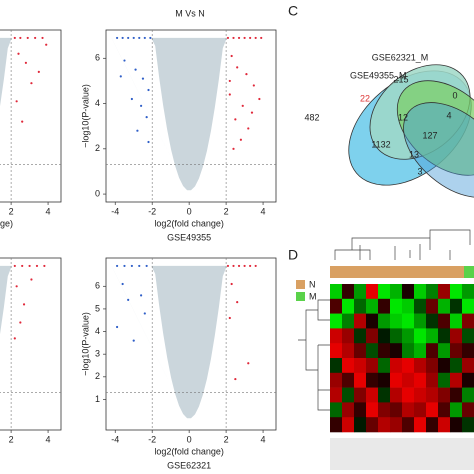  I want to click on y-tick-label: 0, so click(97, 193).